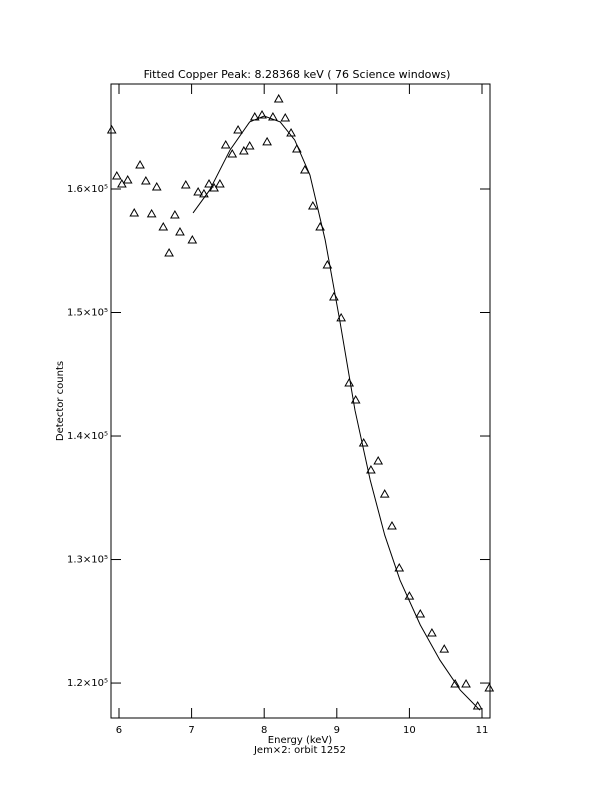 The width and height of the screenshot is (612, 792). Describe the element at coordinates (409, 730) in the screenshot. I see `x-tick-label: 10` at that location.